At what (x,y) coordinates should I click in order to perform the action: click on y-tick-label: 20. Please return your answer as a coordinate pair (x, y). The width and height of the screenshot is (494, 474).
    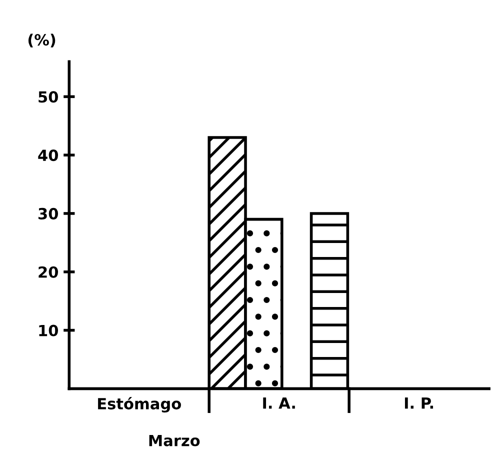
    Looking at the image, I should click on (48, 272).